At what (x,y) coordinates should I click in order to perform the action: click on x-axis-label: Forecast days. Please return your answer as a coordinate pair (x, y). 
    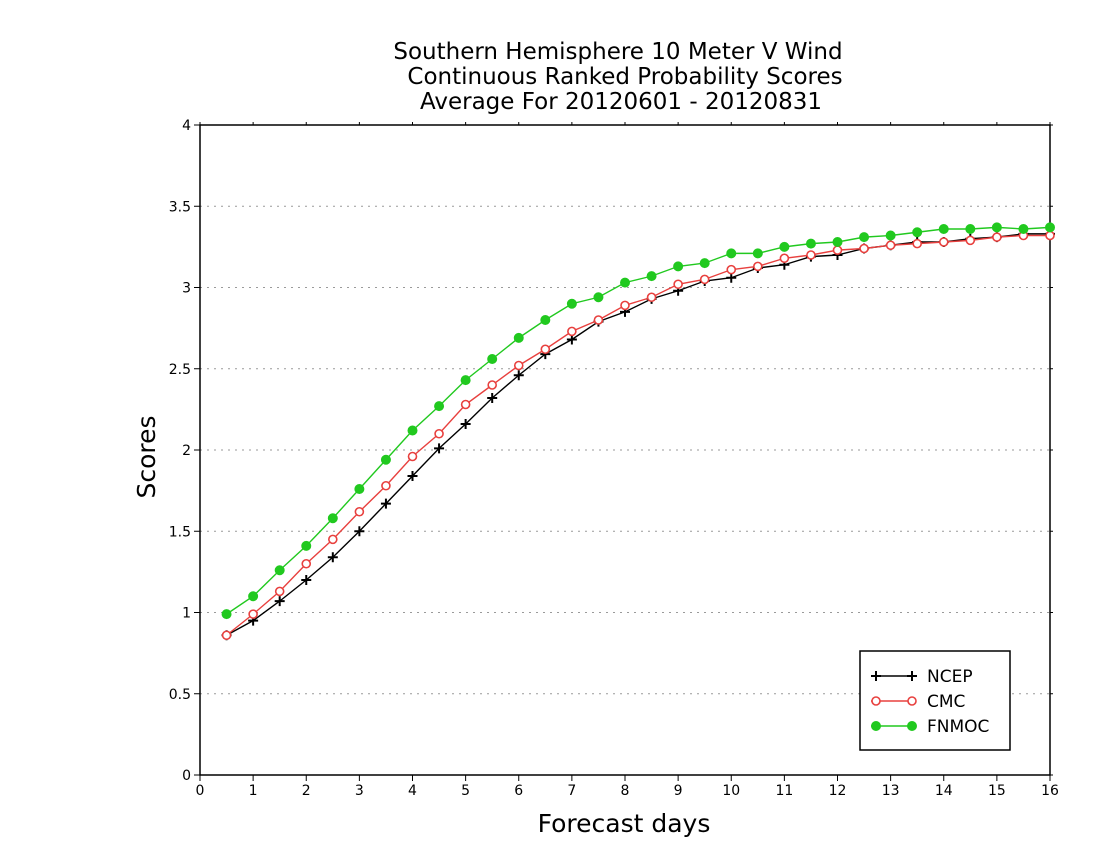
    Looking at the image, I should click on (624, 823).